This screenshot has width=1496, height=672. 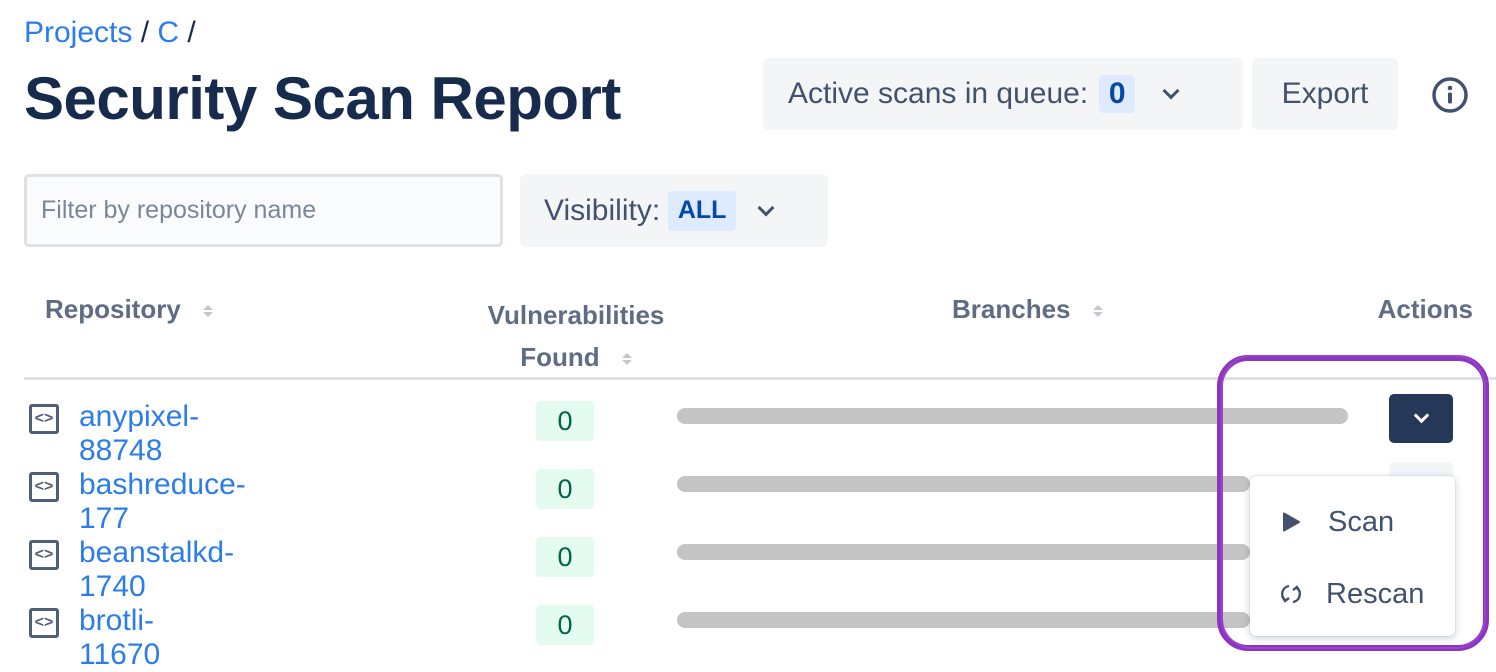 I want to click on menu-item-label: Rescan, so click(x=1375, y=593).